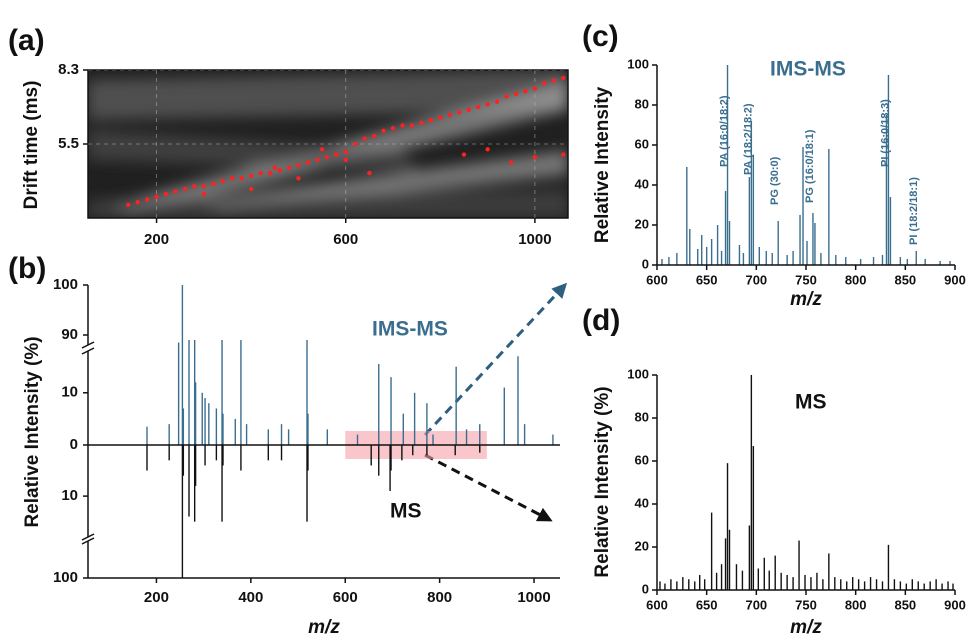 This screenshot has height=640, width=969. What do you see at coordinates (250, 597) in the screenshot?
I see `x-tick-label: 400` at bounding box center [250, 597].